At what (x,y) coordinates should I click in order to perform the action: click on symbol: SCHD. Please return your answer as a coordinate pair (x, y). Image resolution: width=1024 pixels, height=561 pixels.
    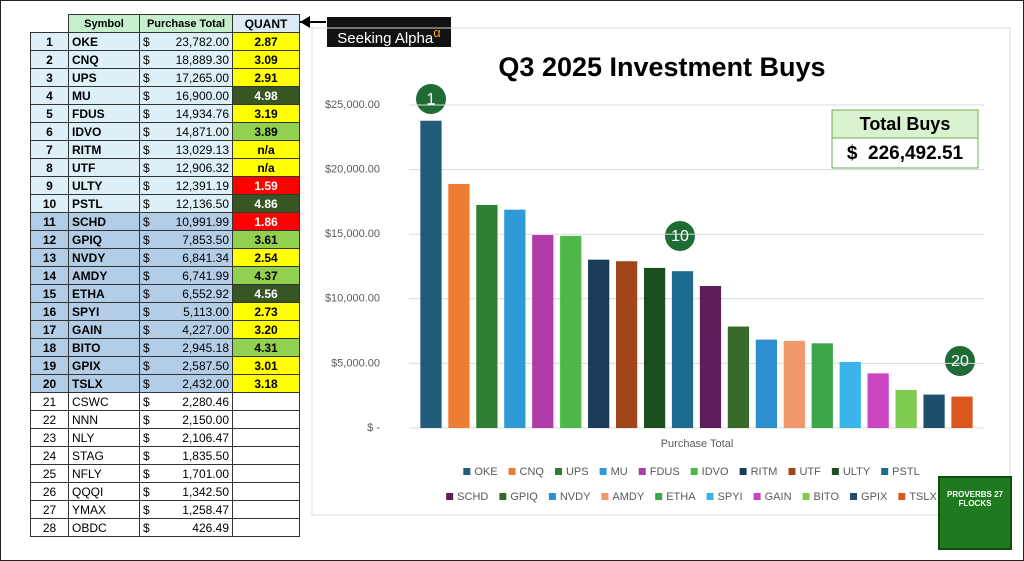
    Looking at the image, I should click on (104, 221).